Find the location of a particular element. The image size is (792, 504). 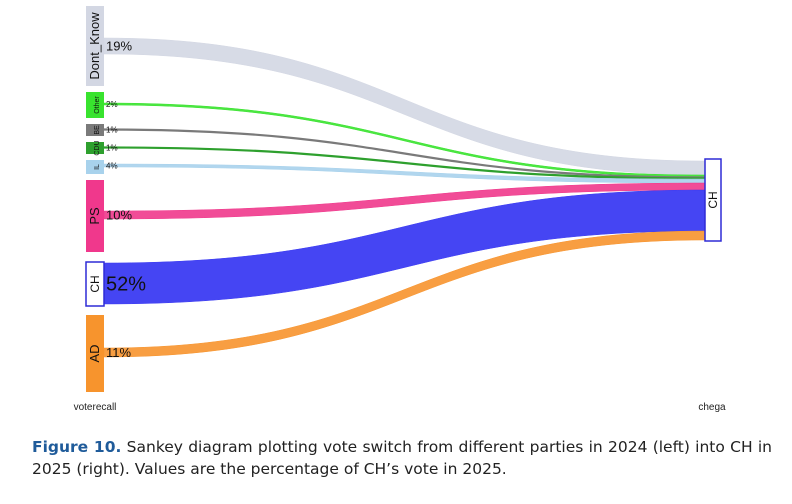

node-ad is located at coordinates (95, 353).